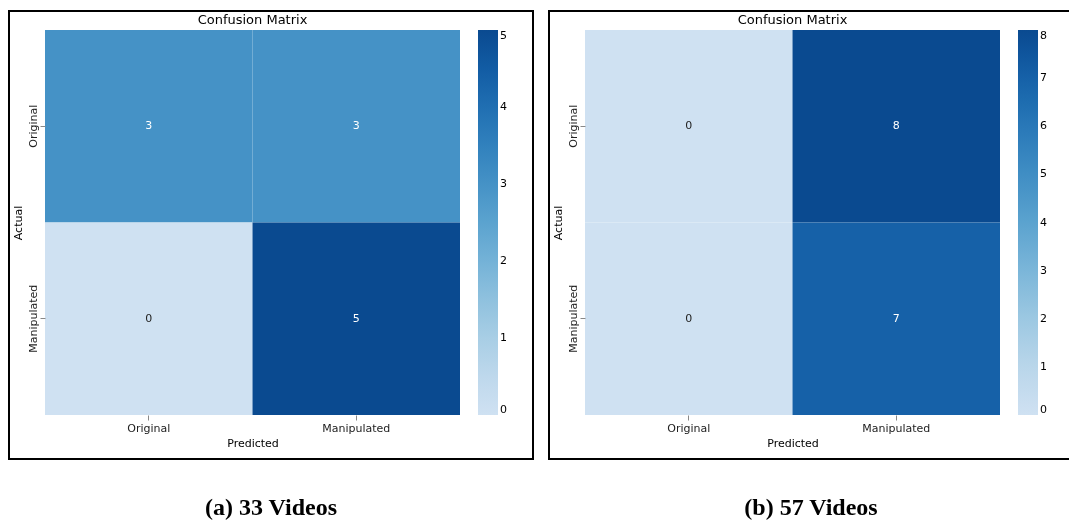 Image resolution: width=1069 pixels, height=524 pixels. Describe the element at coordinates (1043, 126) in the screenshot. I see `color-bar-label: 6` at that location.